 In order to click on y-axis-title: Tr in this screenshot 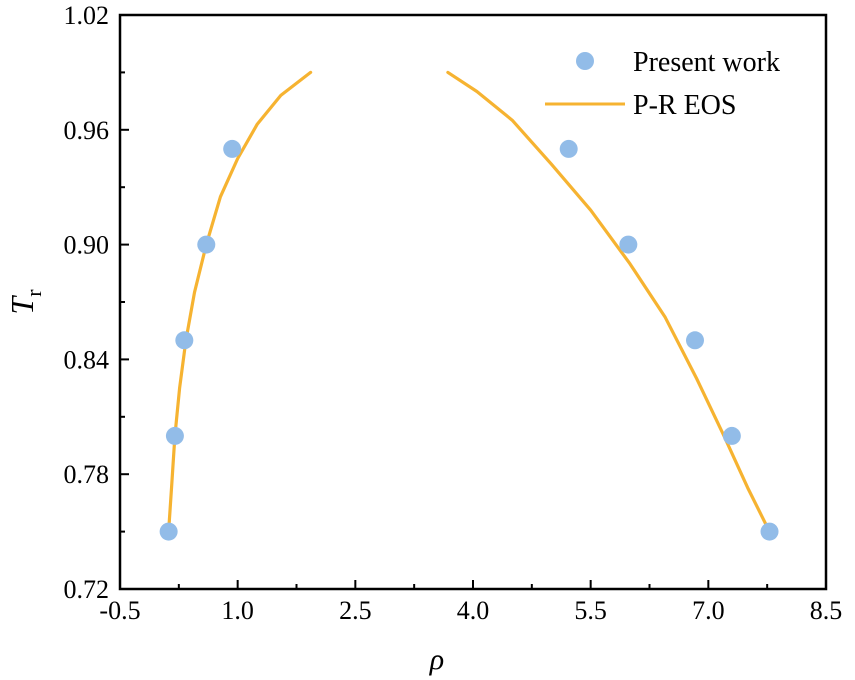, I will do `click(25, 302)`.